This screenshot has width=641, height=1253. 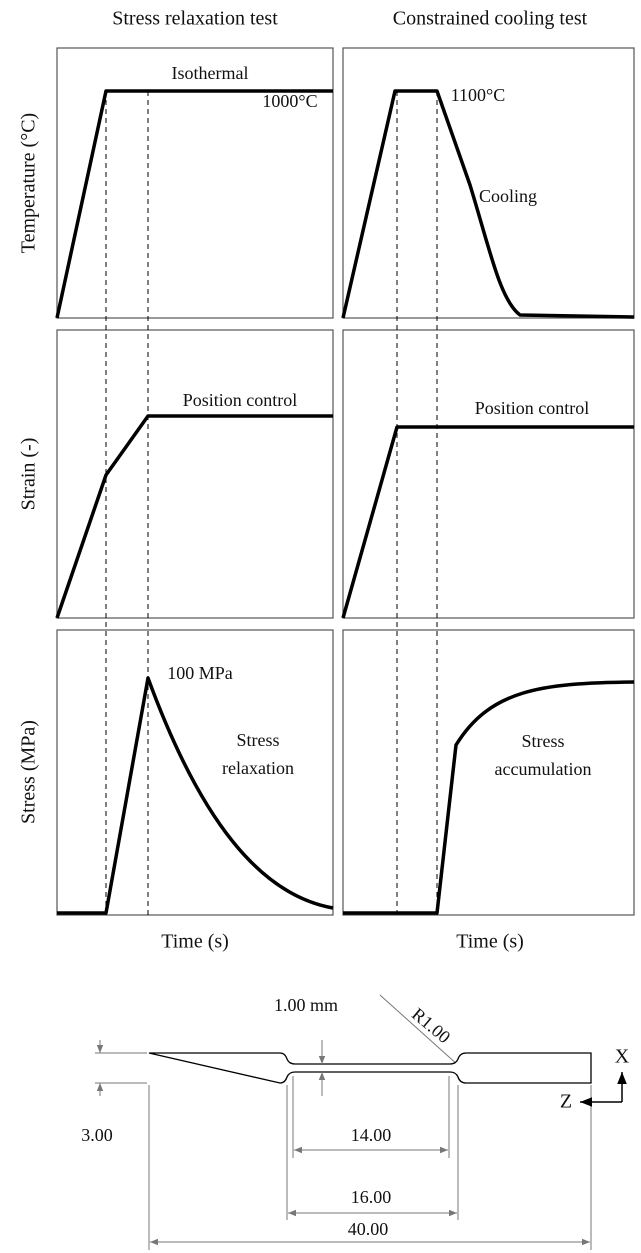 What do you see at coordinates (210, 73) in the screenshot?
I see `annotation: Isothermal` at bounding box center [210, 73].